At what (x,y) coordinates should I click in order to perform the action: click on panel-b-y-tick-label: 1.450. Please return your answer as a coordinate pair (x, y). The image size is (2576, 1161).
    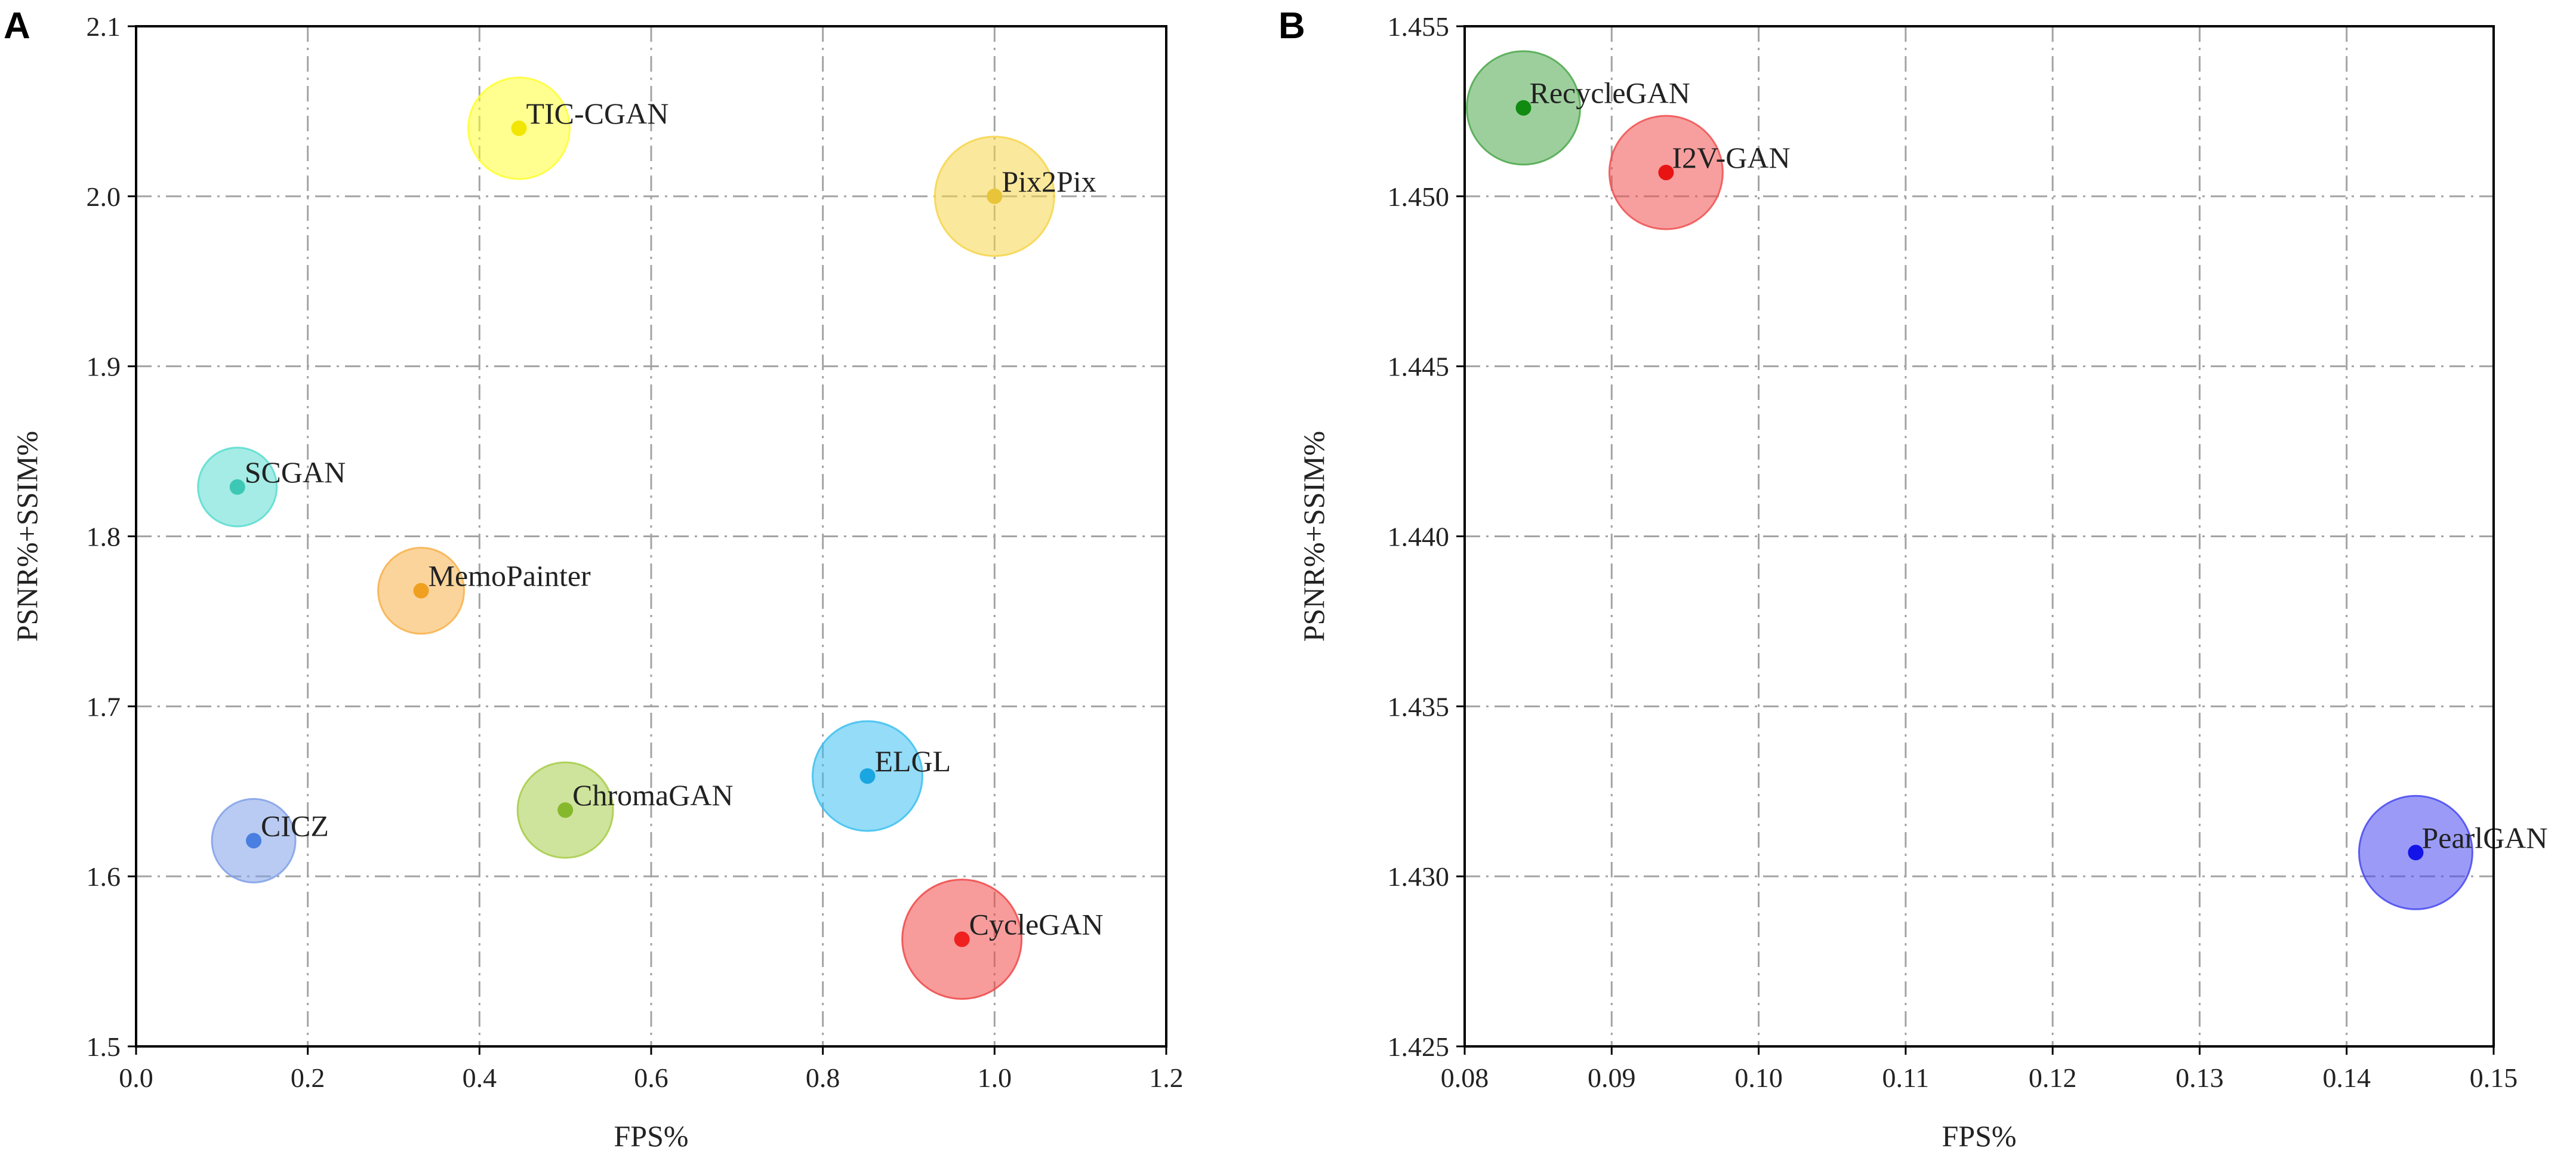
    Looking at the image, I should click on (1419, 197).